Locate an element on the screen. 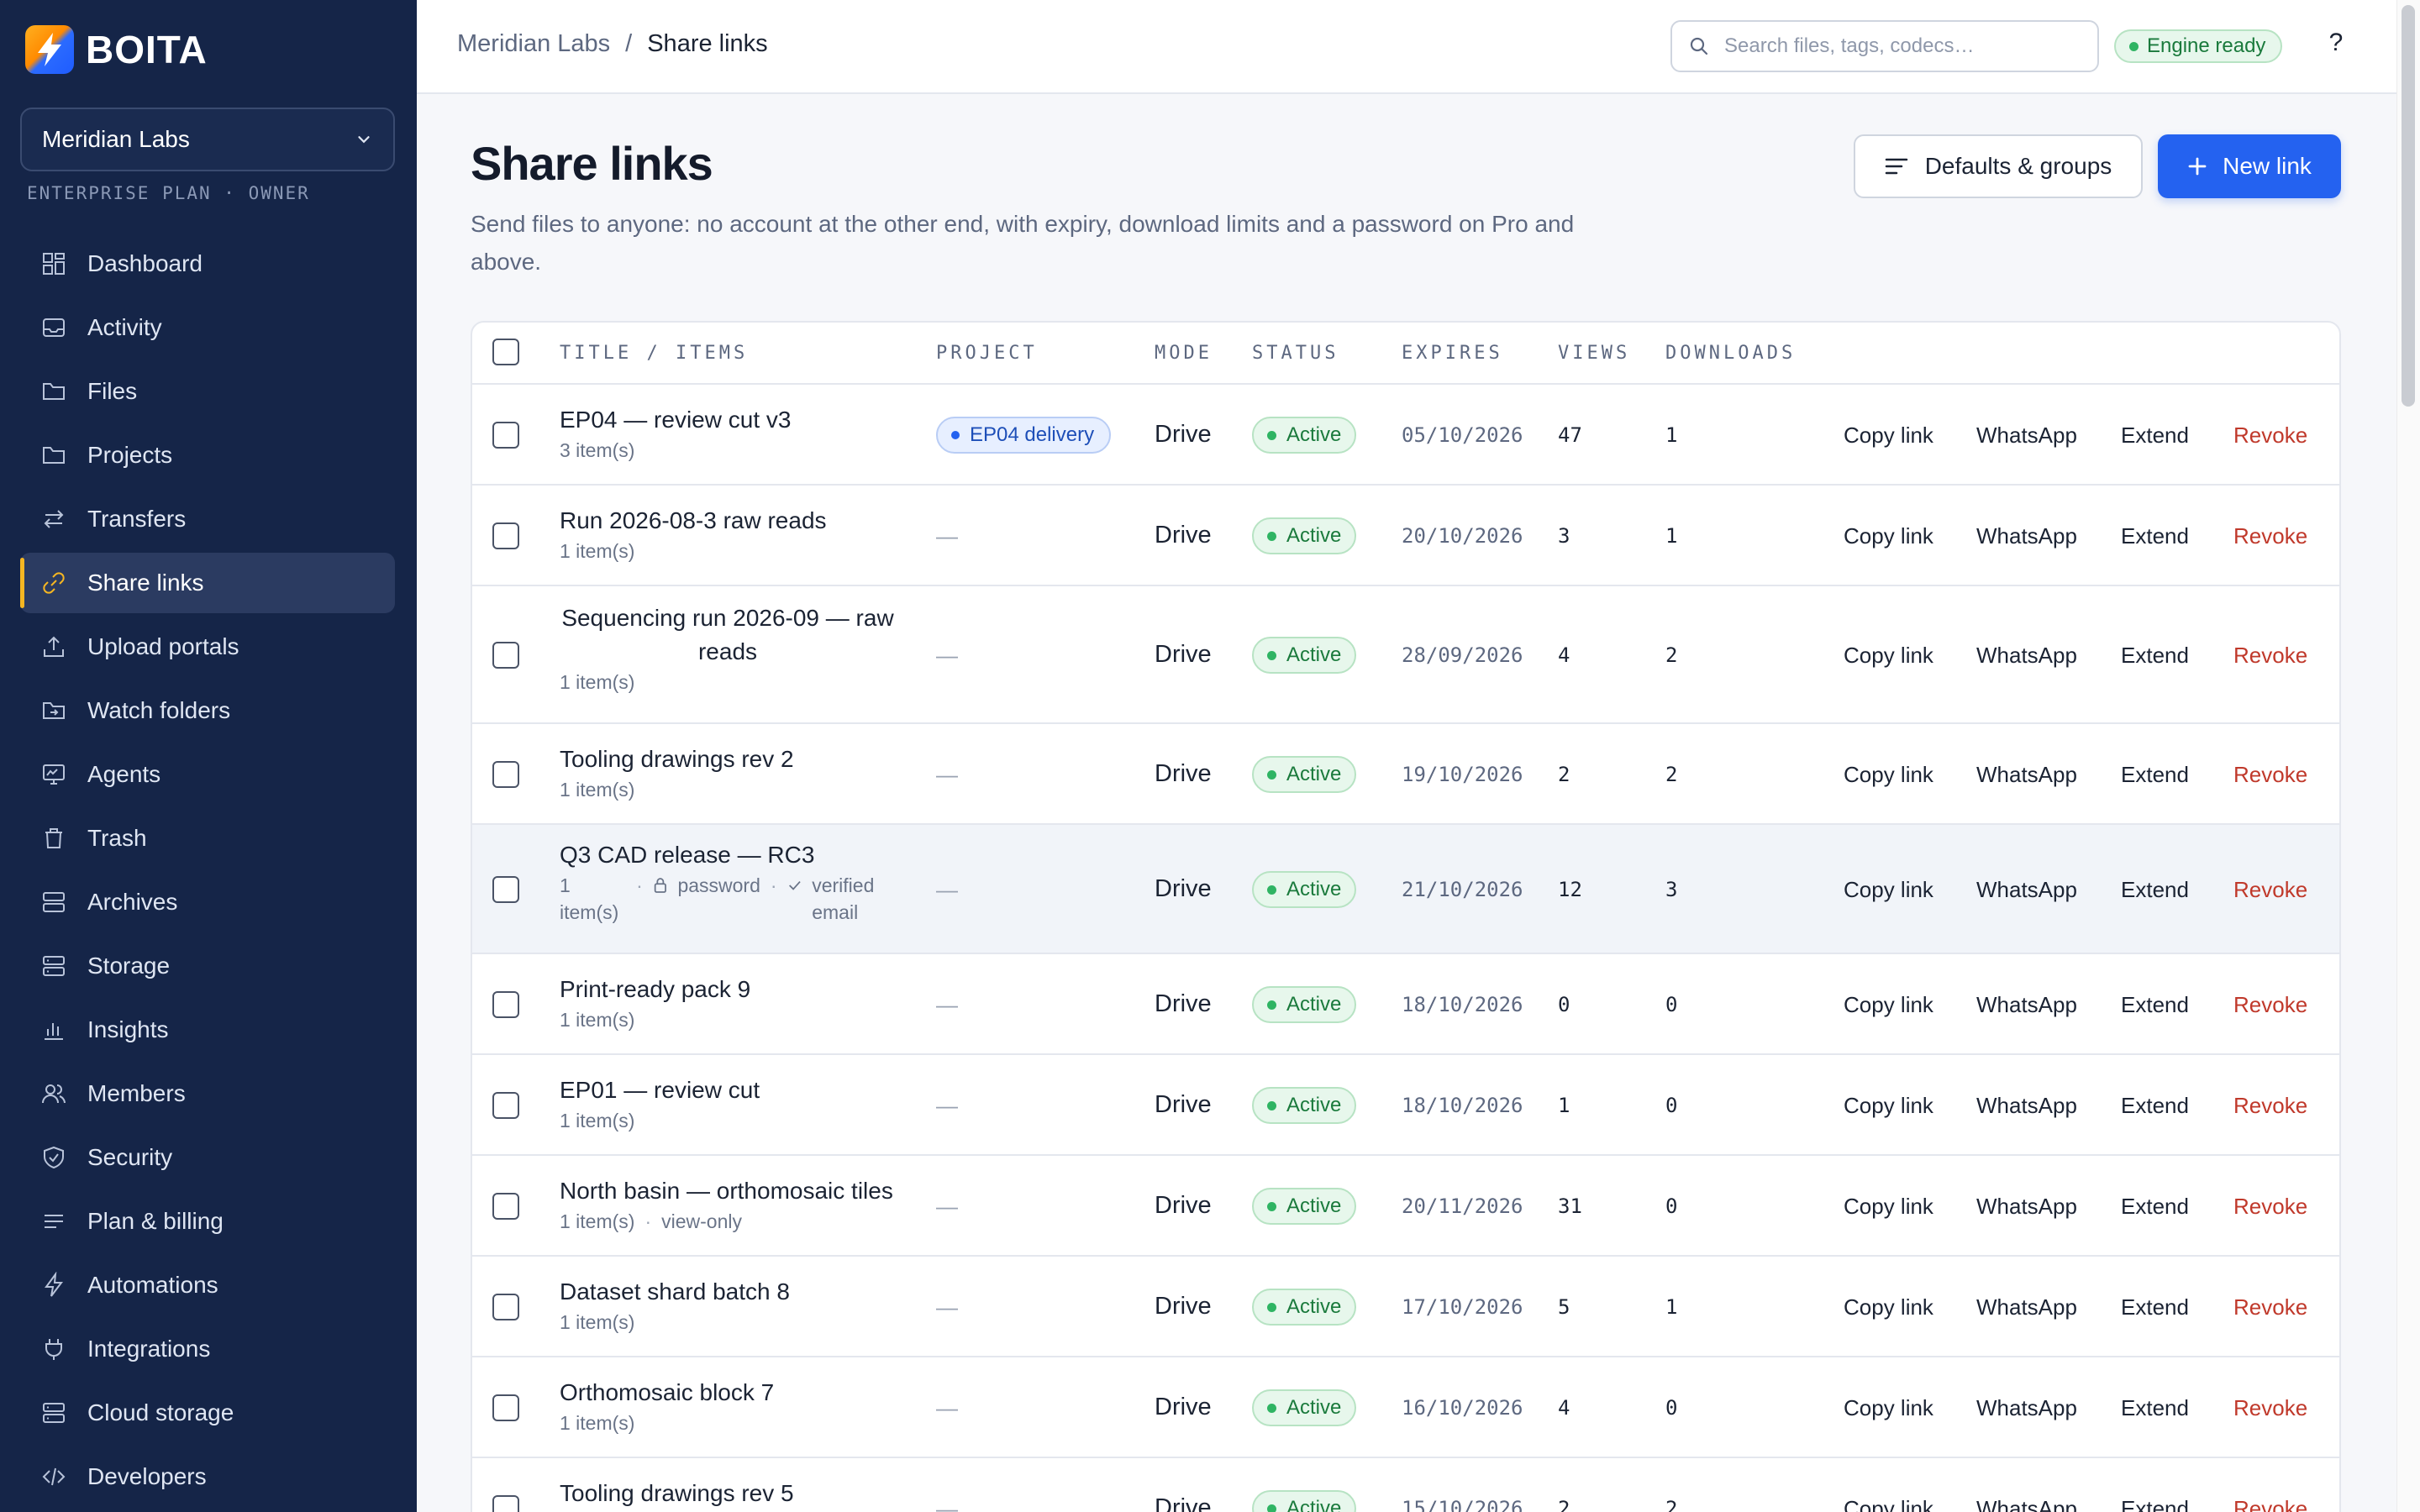 Image resolution: width=2420 pixels, height=1512 pixels. sidebar-item-security: Security is located at coordinates (207, 1157).